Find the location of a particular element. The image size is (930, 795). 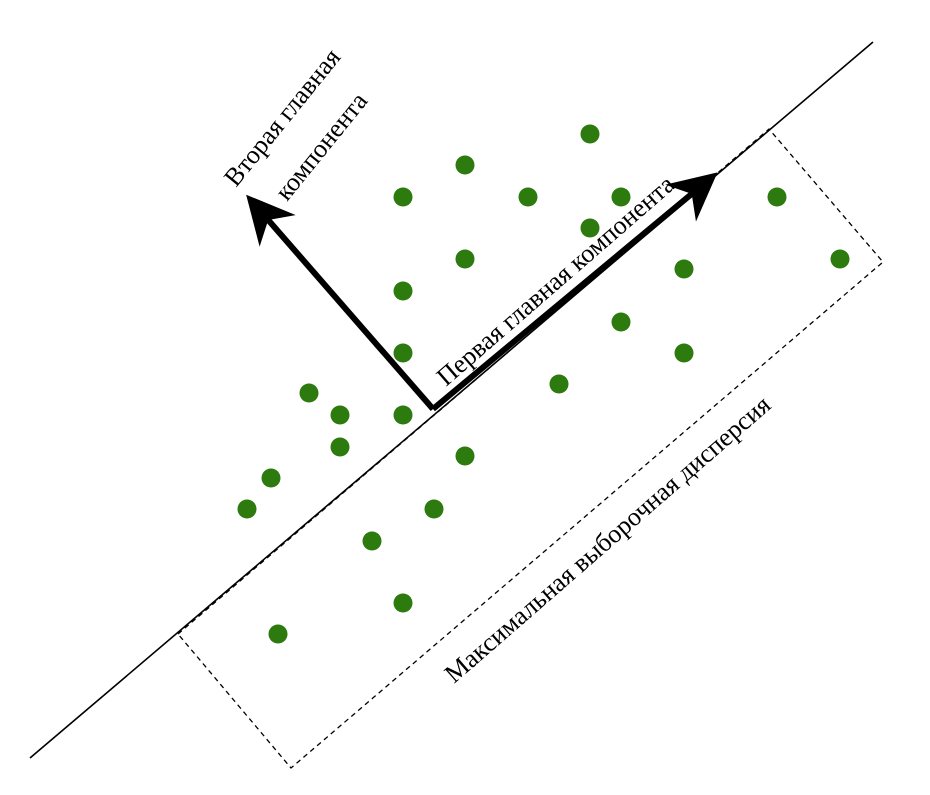

first-component-arrow is located at coordinates (574, 292).